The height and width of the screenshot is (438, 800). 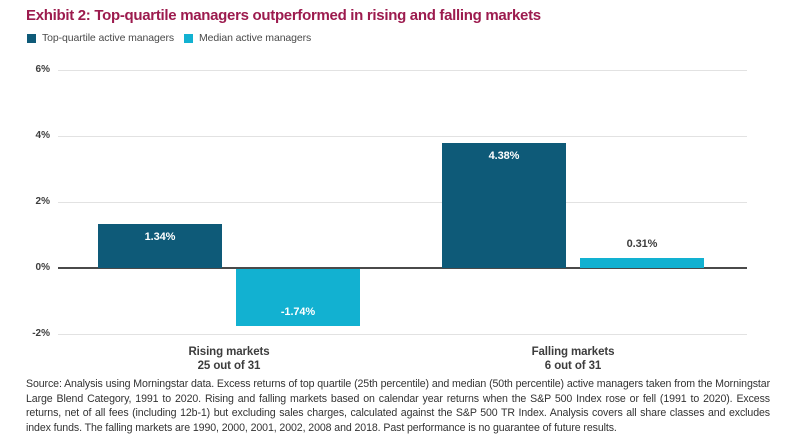 What do you see at coordinates (42, 135) in the screenshot?
I see `y-axis-tick-label: 4%` at bounding box center [42, 135].